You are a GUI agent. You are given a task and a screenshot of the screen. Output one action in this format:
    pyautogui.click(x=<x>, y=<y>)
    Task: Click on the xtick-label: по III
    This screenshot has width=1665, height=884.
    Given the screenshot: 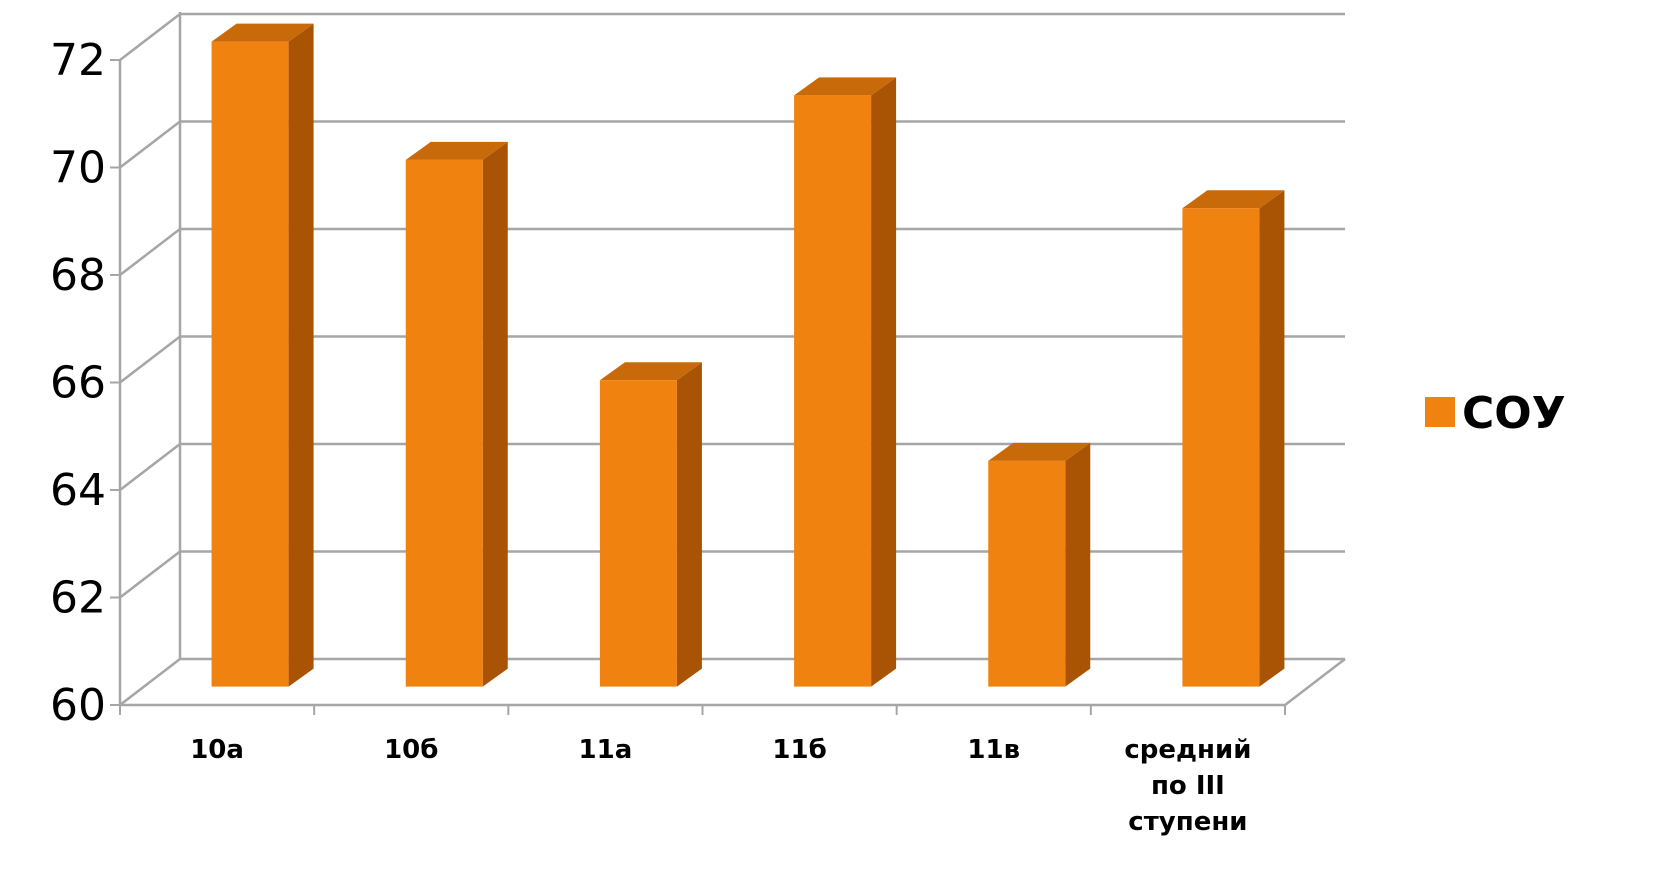 What is the action you would take?
    pyautogui.click(x=1188, y=786)
    